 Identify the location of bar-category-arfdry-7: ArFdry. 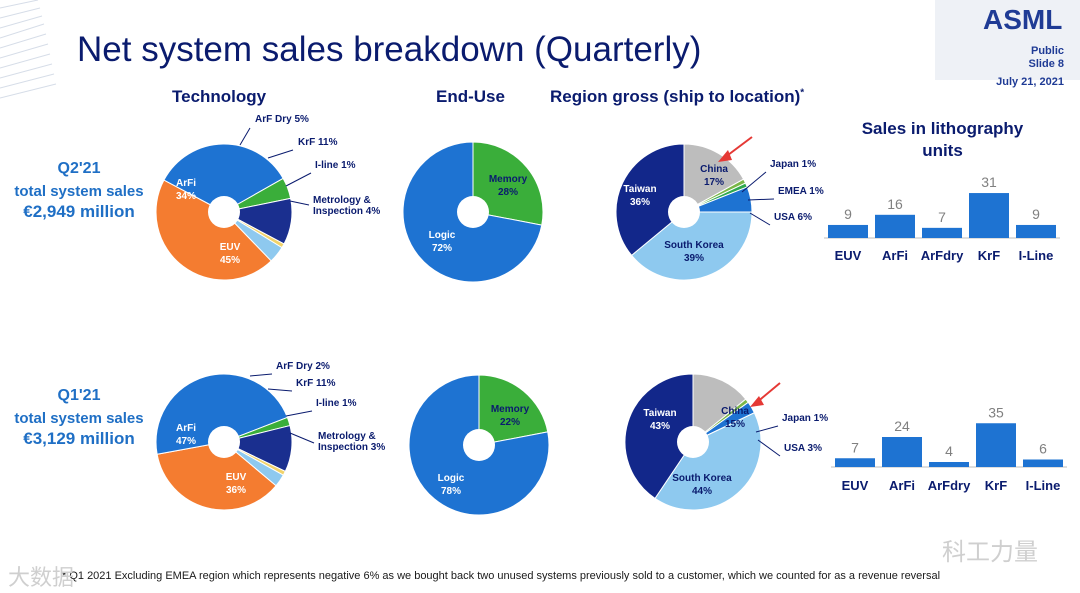
(949, 485).